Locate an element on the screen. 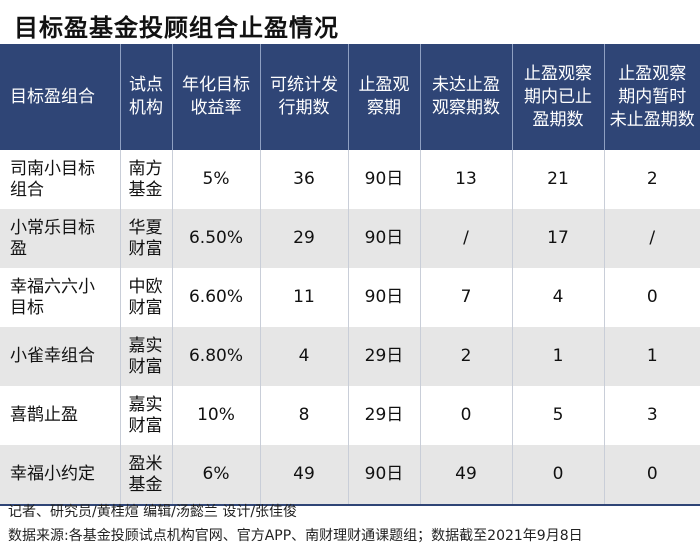 Image resolution: width=700 pixels, height=560 pixels. table-row: 司南小目标 组合 南方 基金 5% 36 90日 13 21 2 is located at coordinates (350, 179).